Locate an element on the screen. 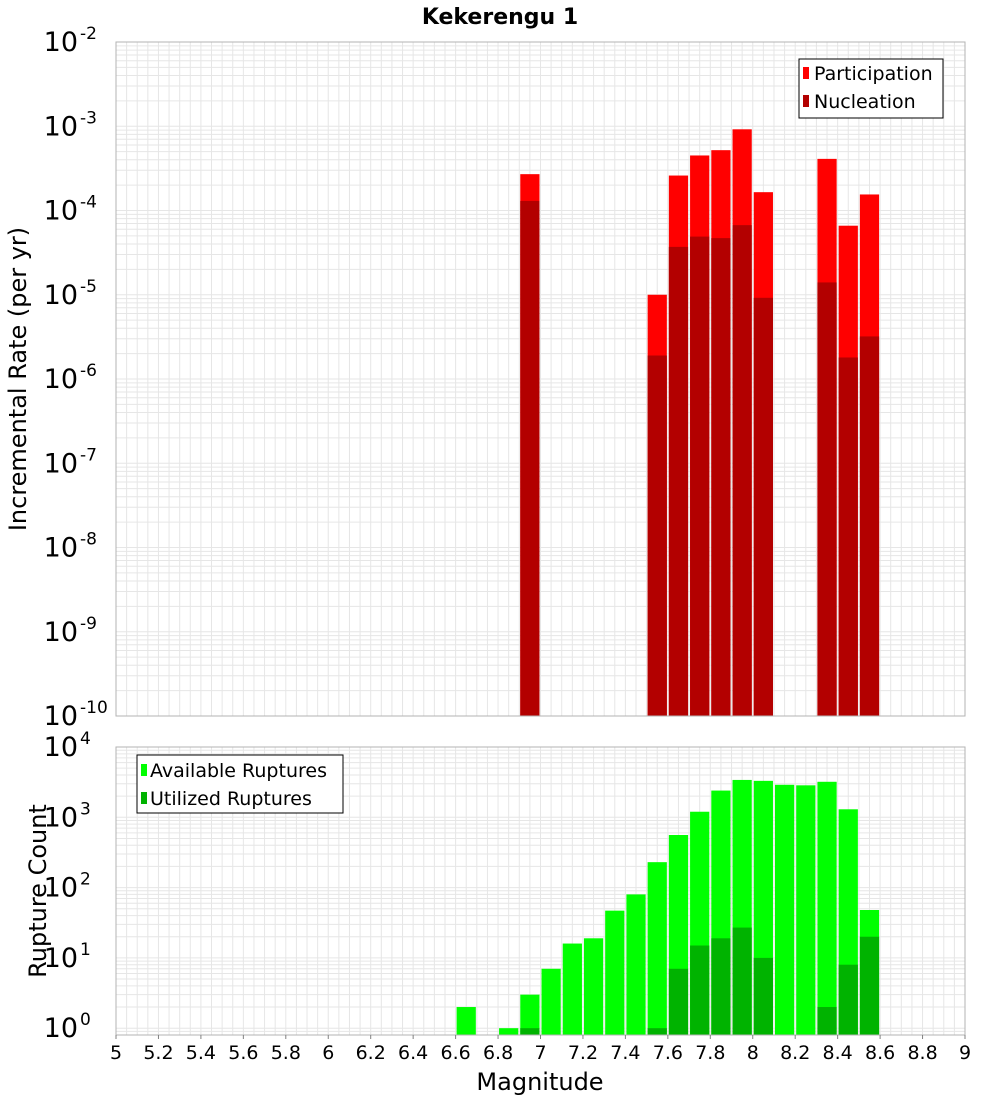 The width and height of the screenshot is (1000, 1104). x-tick-label: 5.4 is located at coordinates (201, 1053).